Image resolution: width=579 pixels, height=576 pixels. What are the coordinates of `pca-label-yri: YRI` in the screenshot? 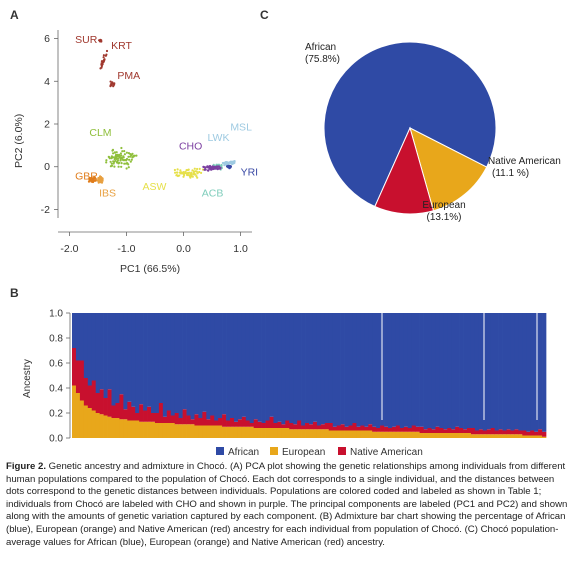 It's located at (250, 172).